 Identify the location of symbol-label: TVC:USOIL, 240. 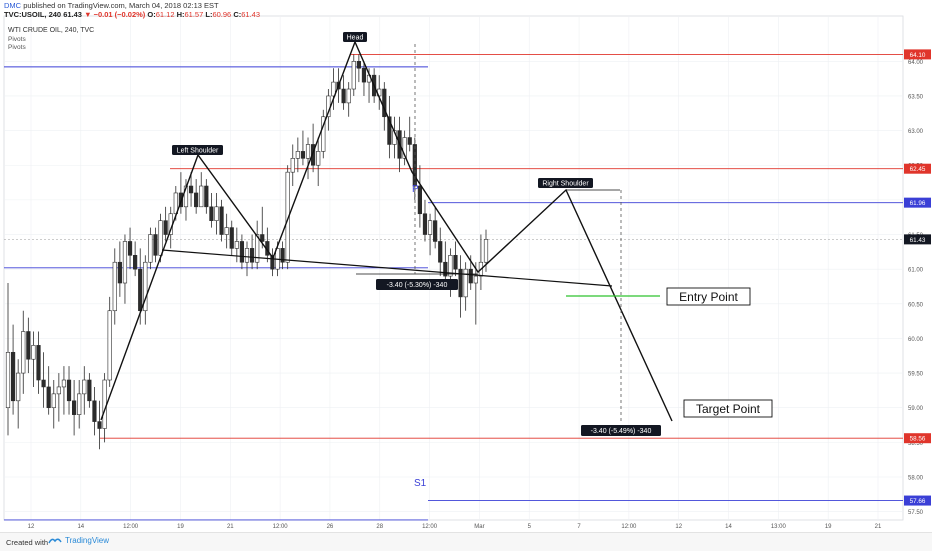
(33, 14).